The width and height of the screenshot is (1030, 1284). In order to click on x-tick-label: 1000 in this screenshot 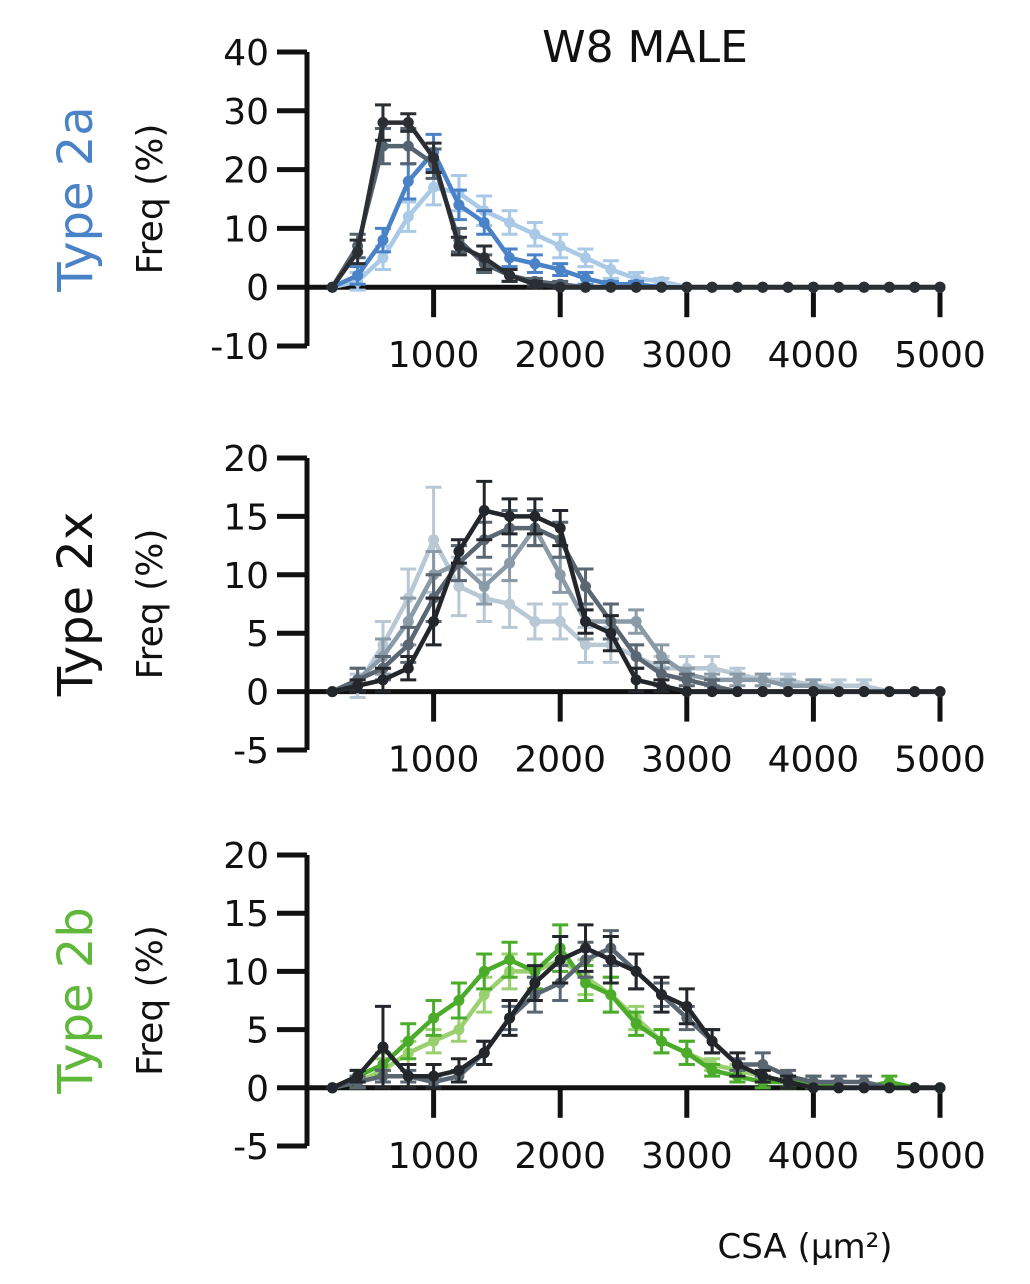, I will do `click(434, 355)`.